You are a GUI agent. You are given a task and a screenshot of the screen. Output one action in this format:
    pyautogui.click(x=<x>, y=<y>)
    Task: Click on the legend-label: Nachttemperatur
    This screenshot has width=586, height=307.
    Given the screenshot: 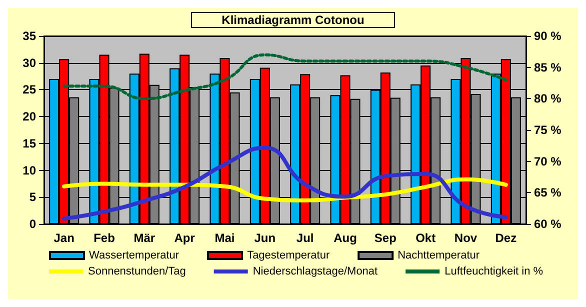 What is the action you would take?
    pyautogui.click(x=439, y=256)
    